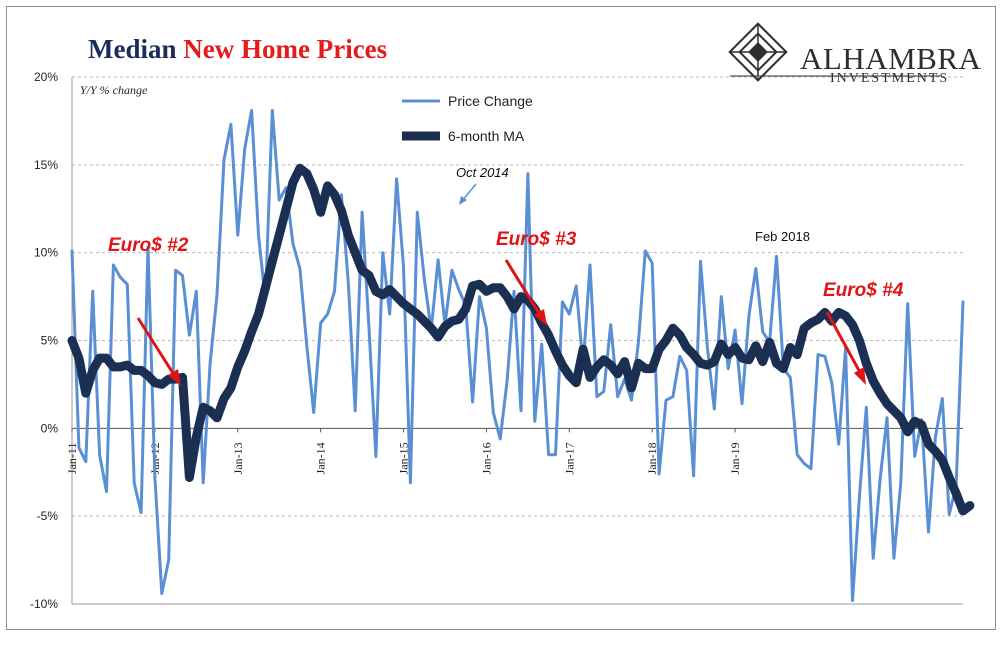 The image size is (1002, 658). I want to click on euro-3-arrow, so click(524, 289).